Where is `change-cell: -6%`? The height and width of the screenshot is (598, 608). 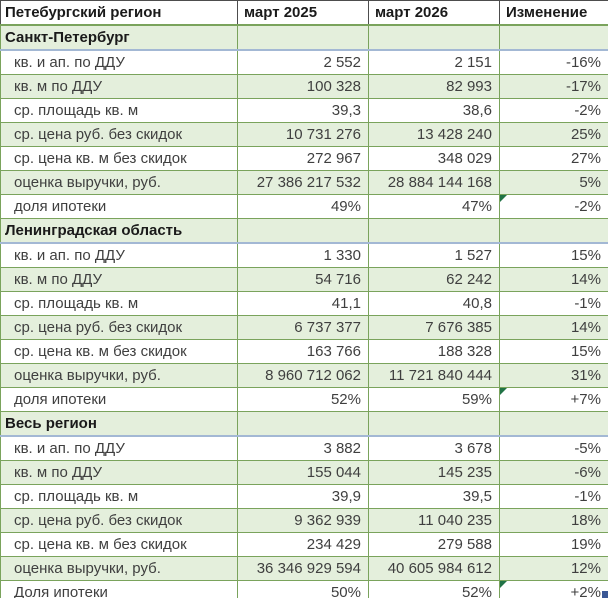 change-cell: -6% is located at coordinates (553, 472).